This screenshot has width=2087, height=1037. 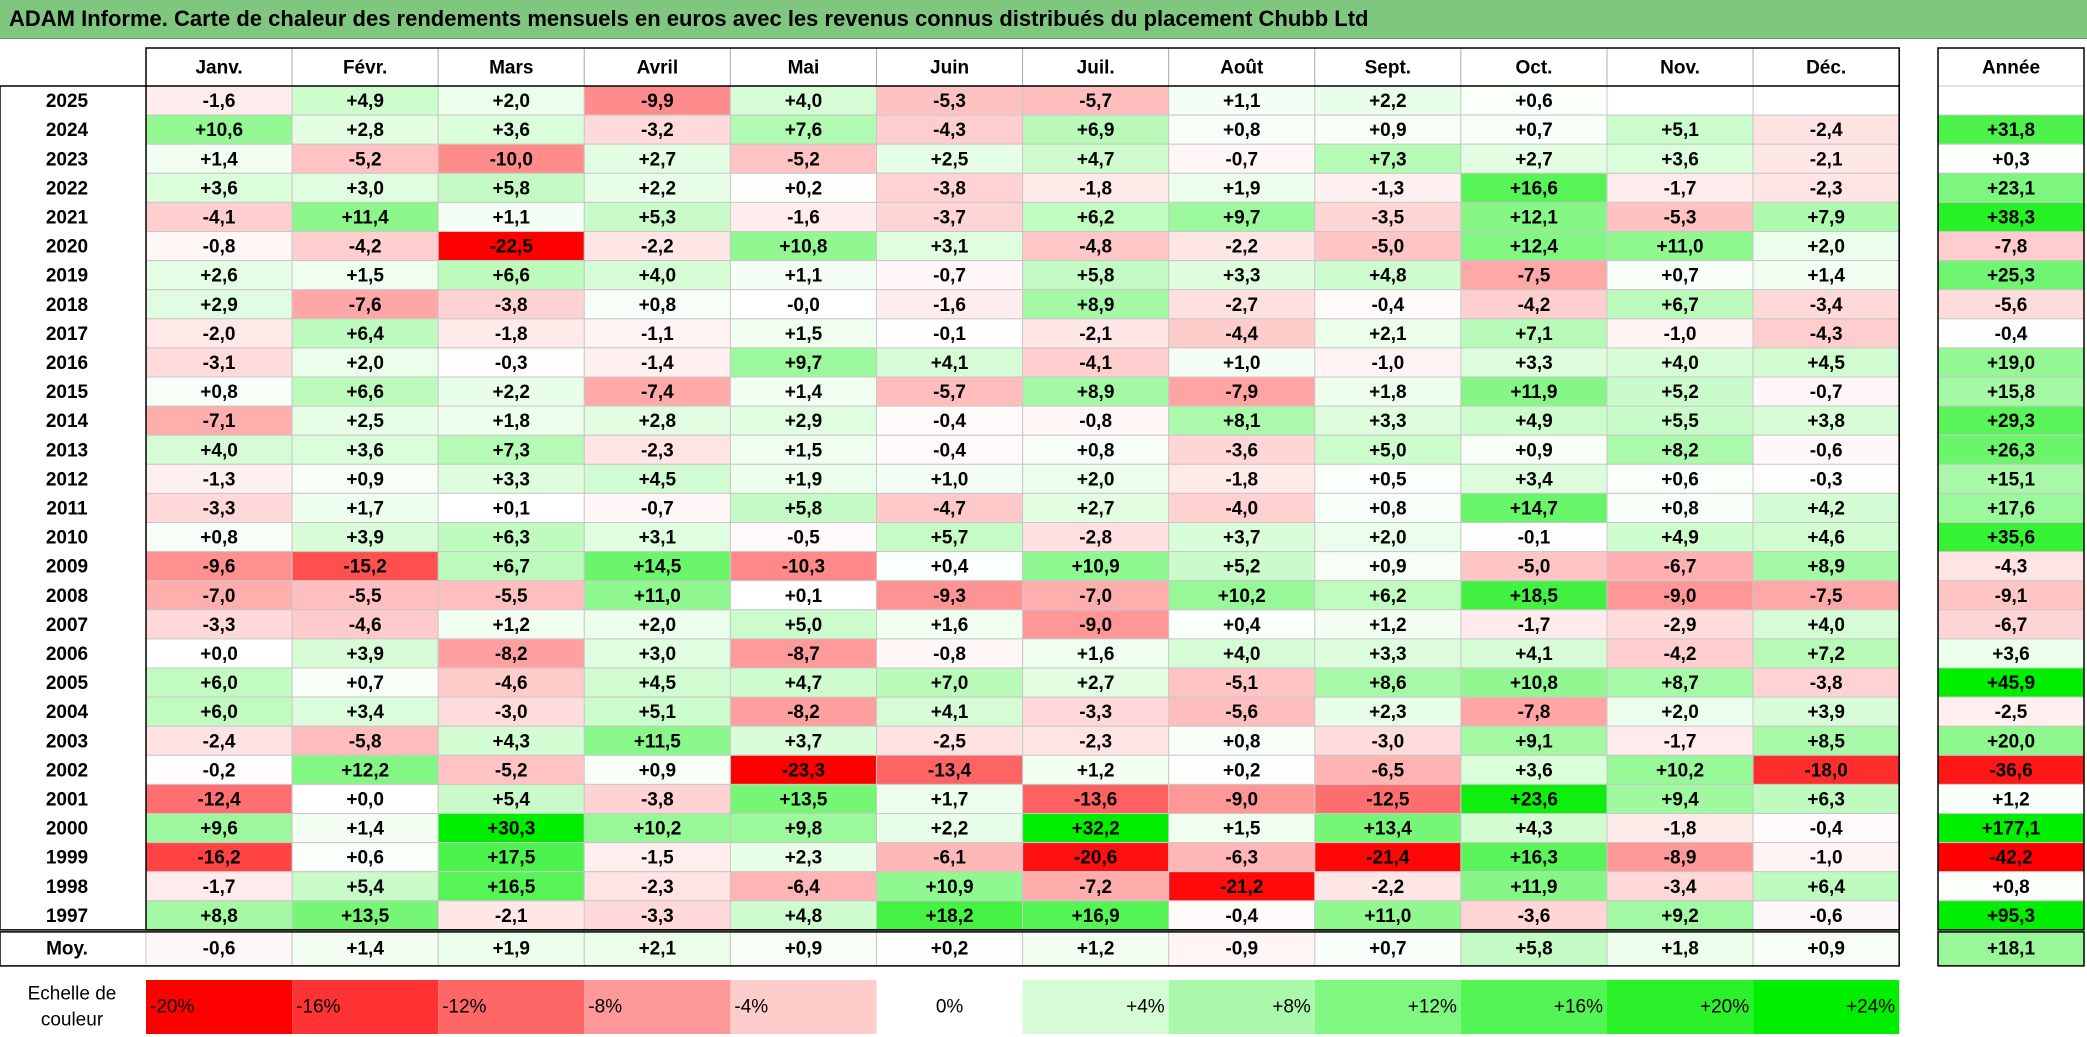 I want to click on average-value: +0,2, so click(x=950, y=948).